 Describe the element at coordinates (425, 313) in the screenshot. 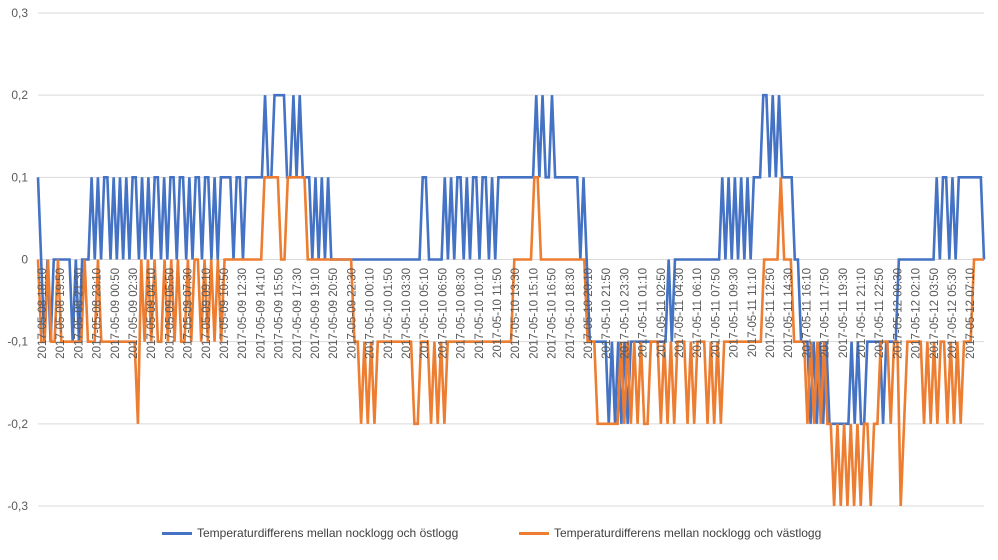

I see `x-tick-label: 2017-05-10 05:10` at that location.